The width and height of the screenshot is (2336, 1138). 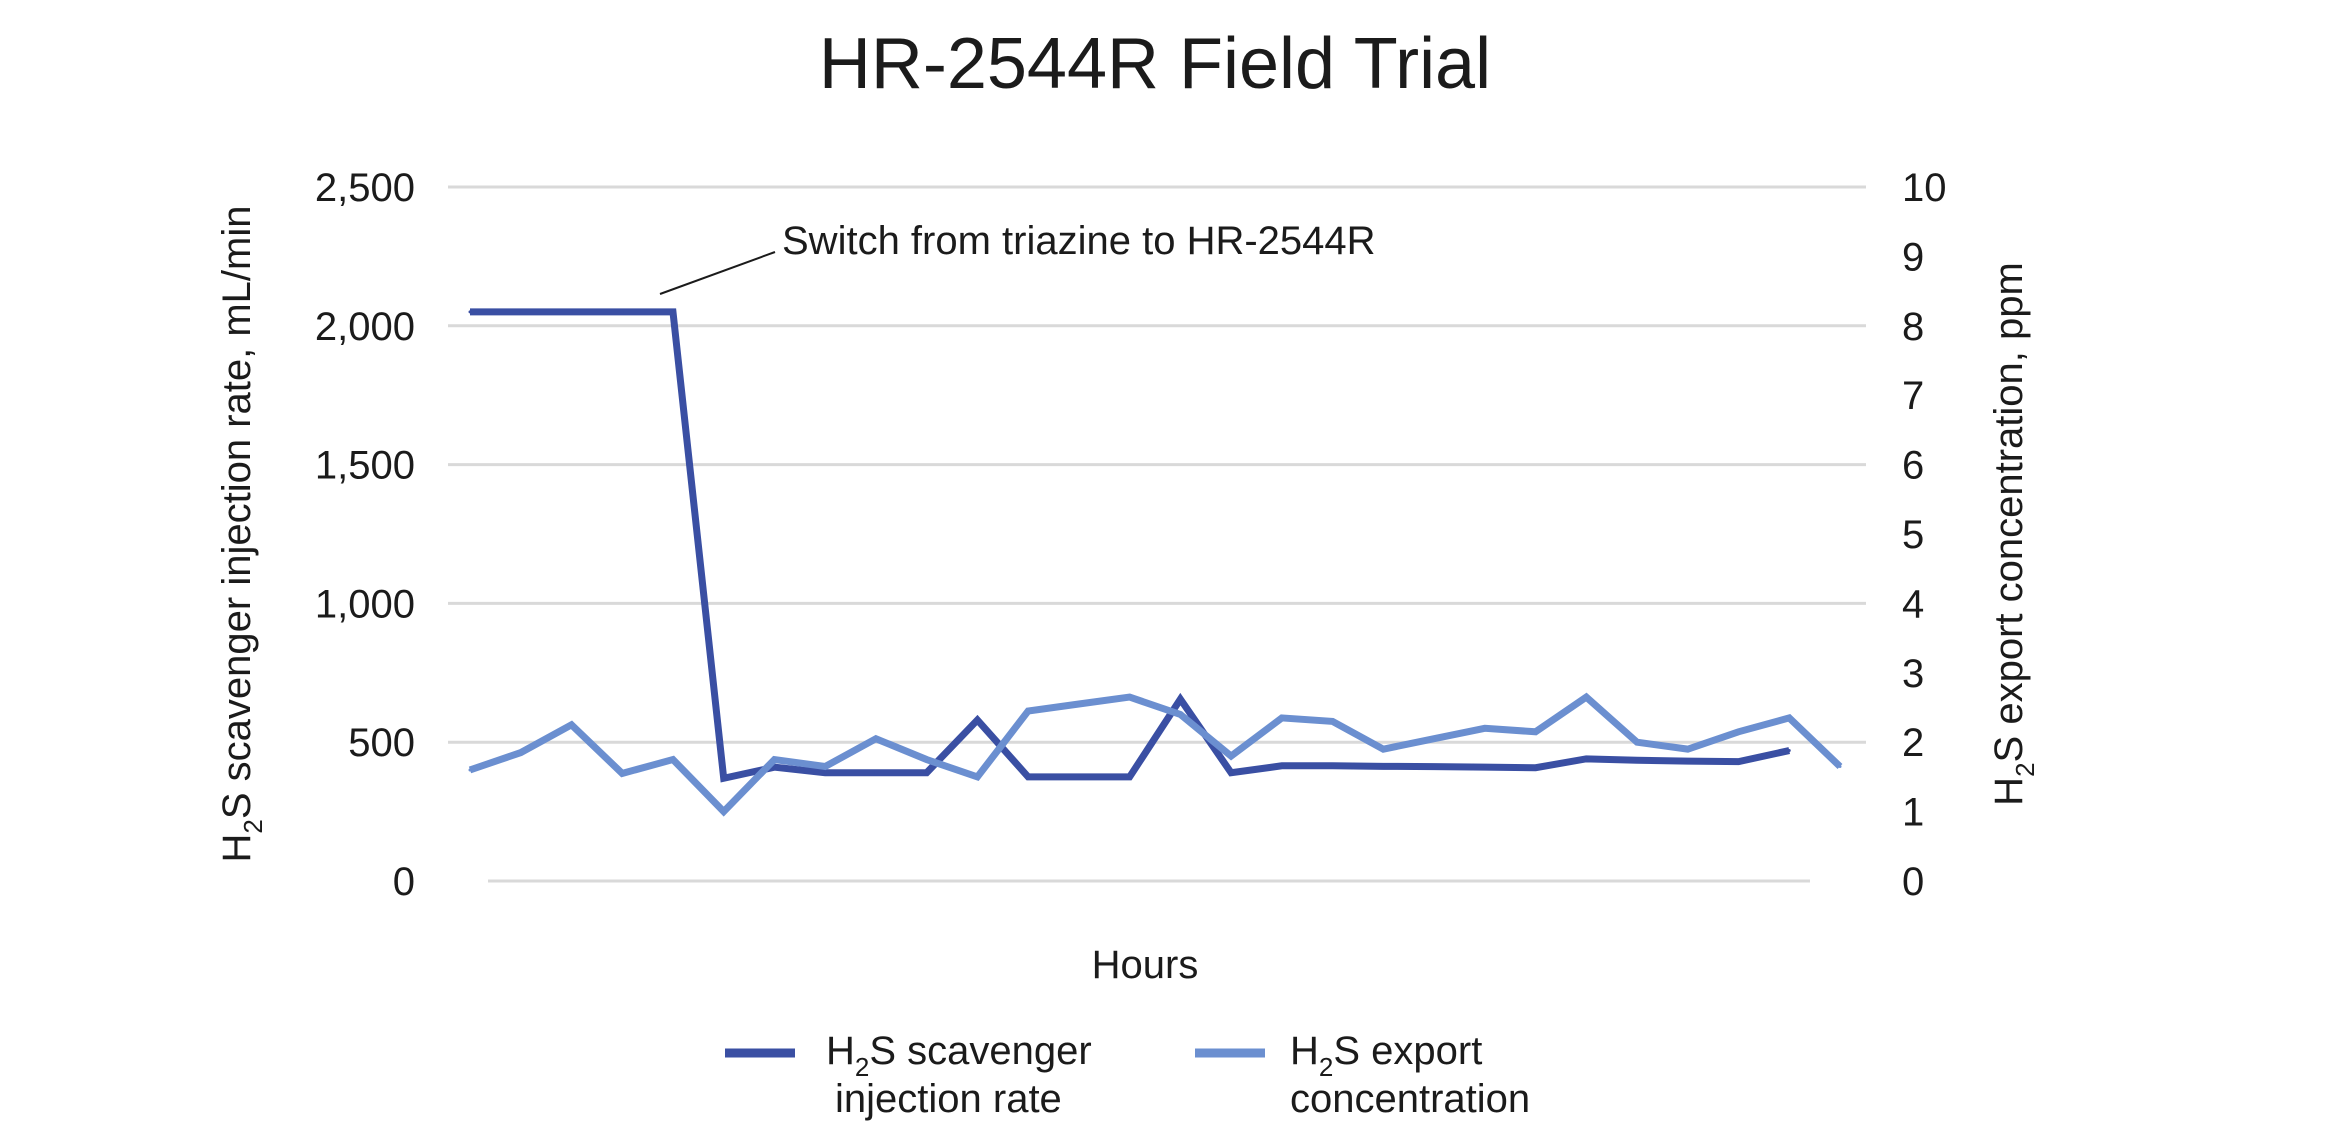 I want to click on legend-label-part: S scavenger, so click(x=980, y=1051).